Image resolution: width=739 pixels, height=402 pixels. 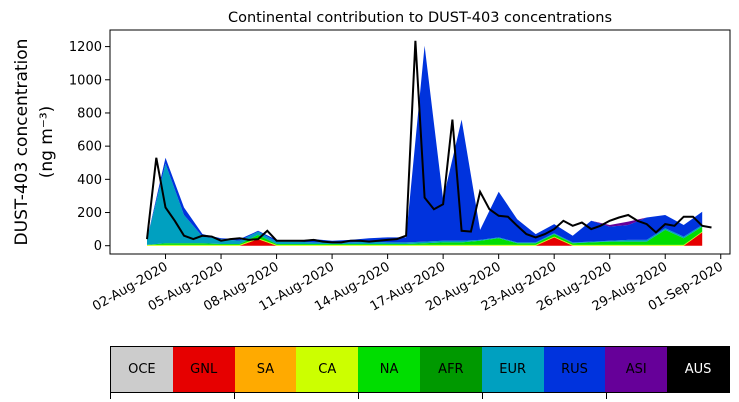 What do you see at coordinates (265, 369) in the screenshot?
I see `legend-sa: SA` at bounding box center [265, 369].